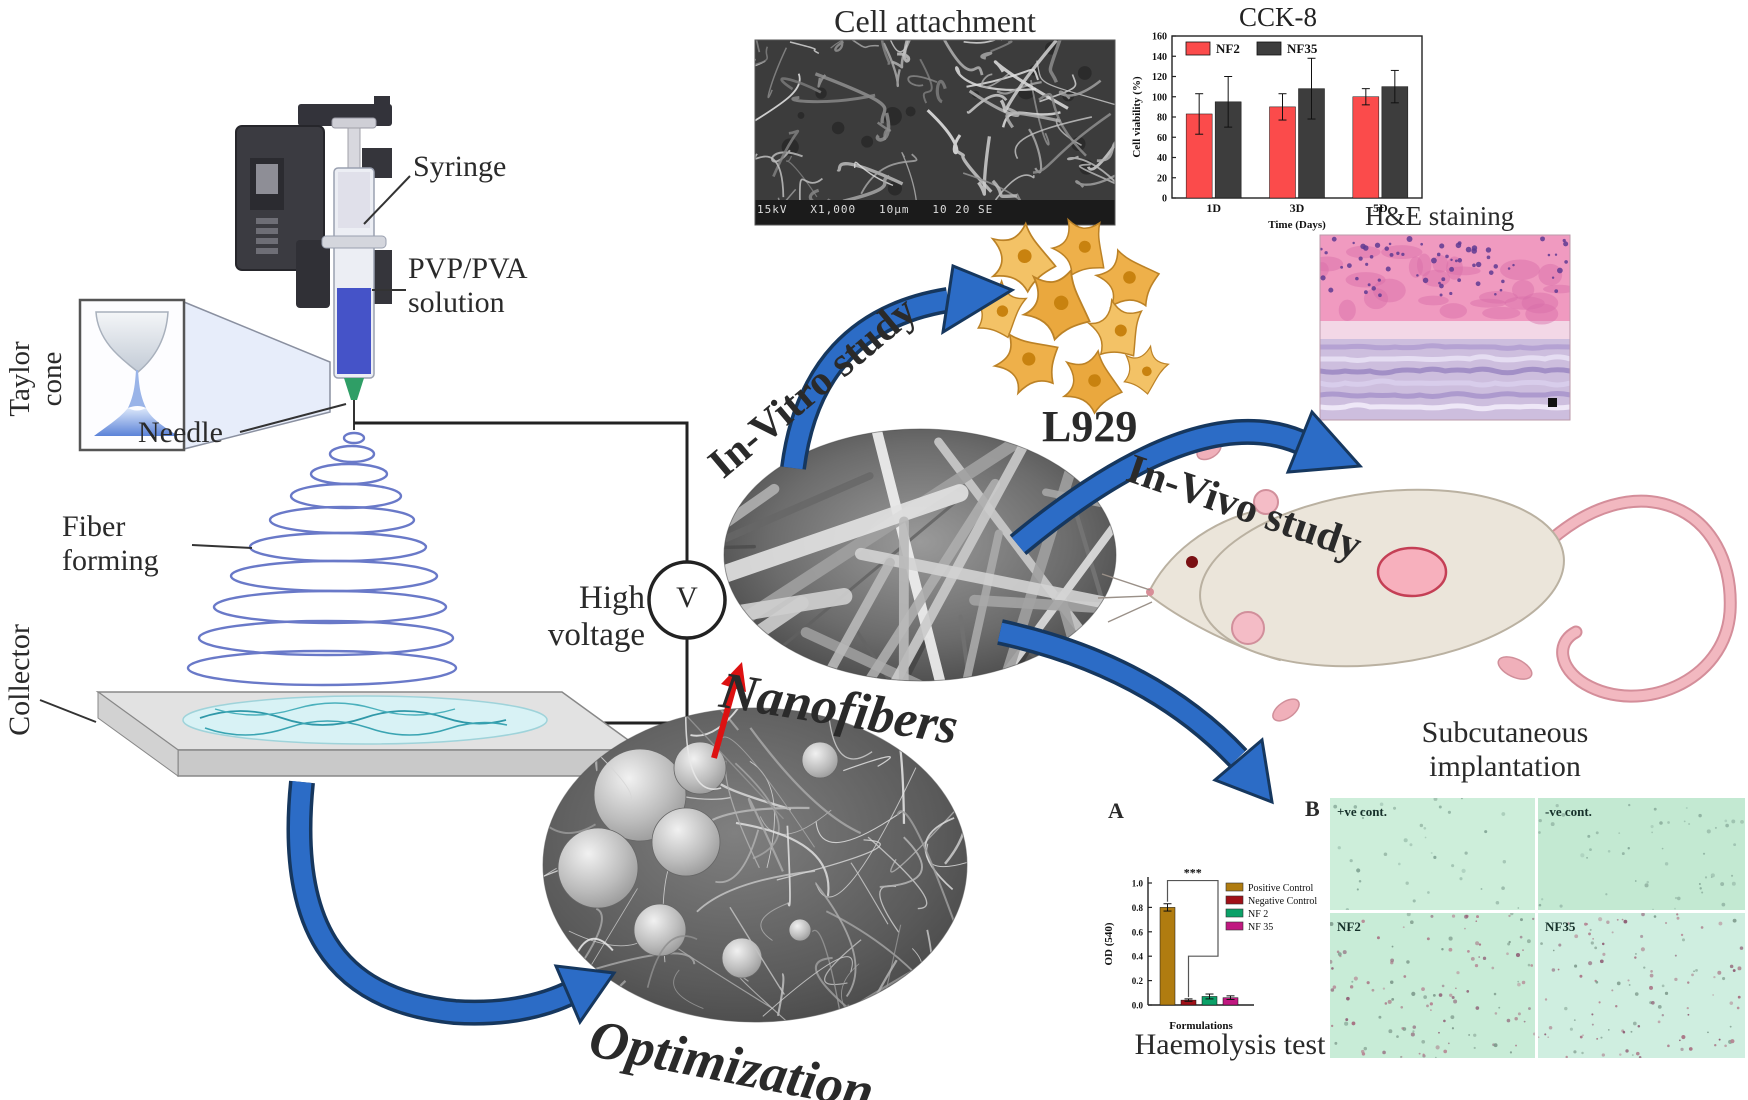  Describe the element at coordinates (1568, 811) in the screenshot. I see `quadrant-label: -ve cont.` at that location.